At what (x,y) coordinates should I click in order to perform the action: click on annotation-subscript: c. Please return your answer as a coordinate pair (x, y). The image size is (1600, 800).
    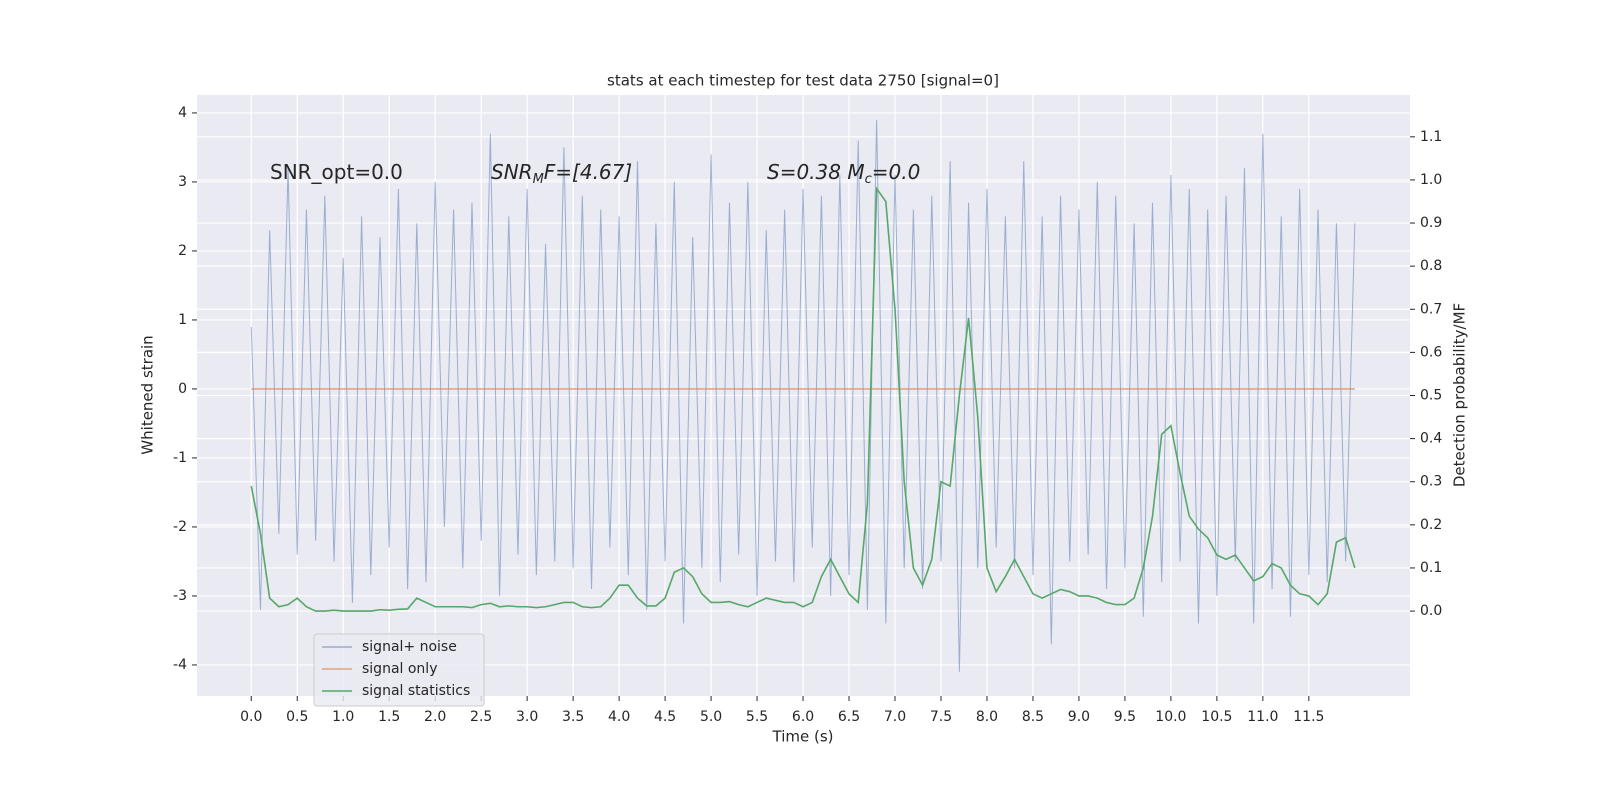
    Looking at the image, I should click on (868, 179).